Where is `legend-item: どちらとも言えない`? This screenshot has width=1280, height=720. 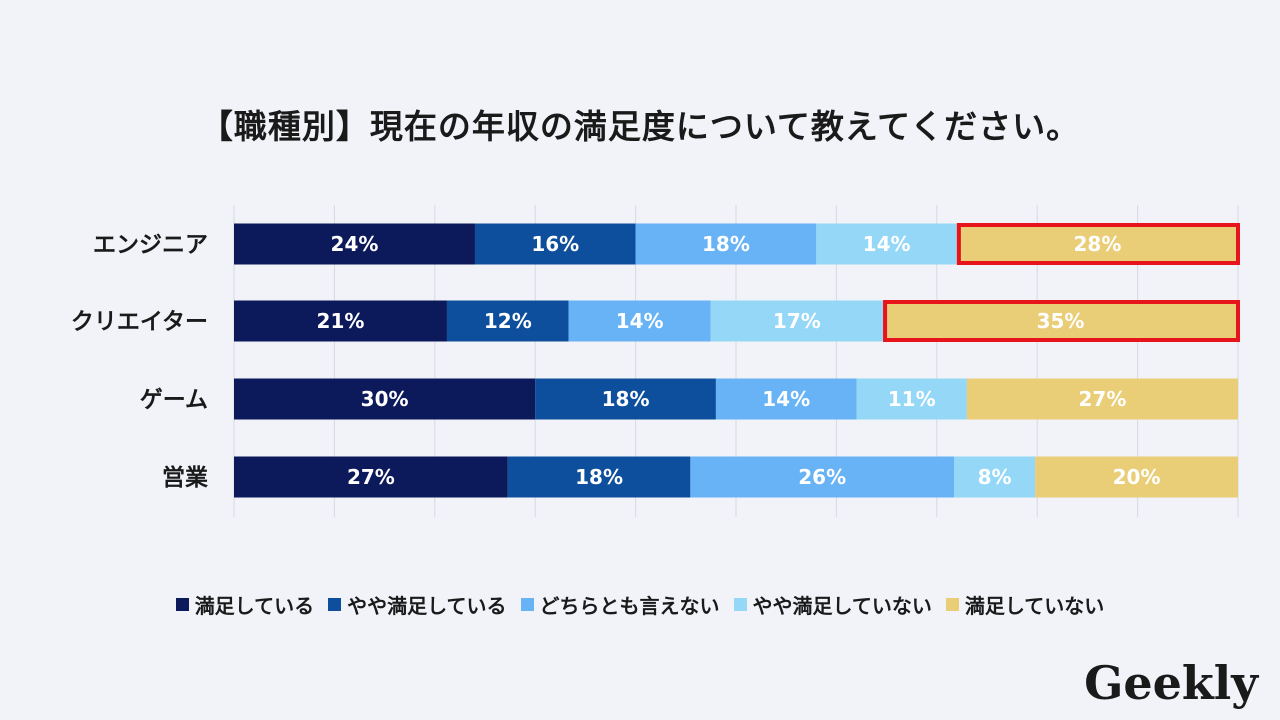 legend-item: どちらとも言えない is located at coordinates (620, 604).